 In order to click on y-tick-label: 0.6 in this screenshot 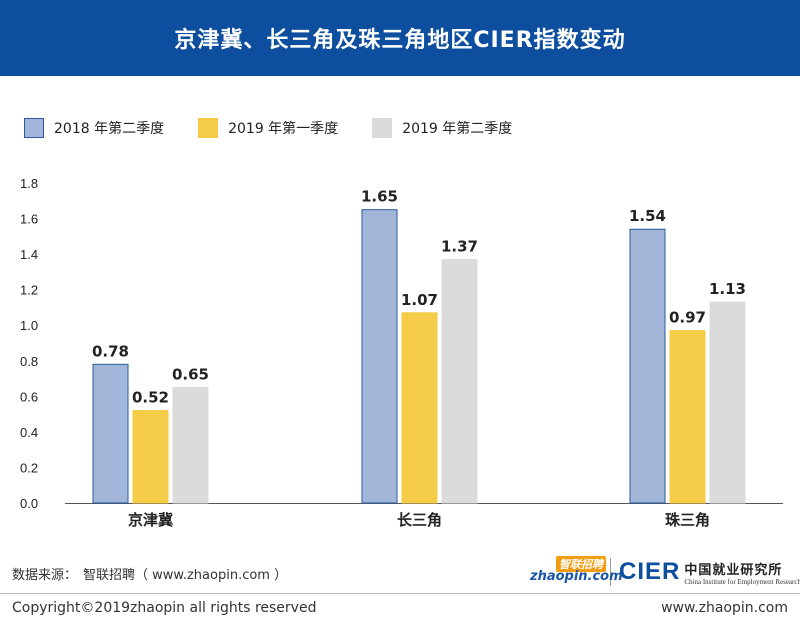, I will do `click(29, 396)`.